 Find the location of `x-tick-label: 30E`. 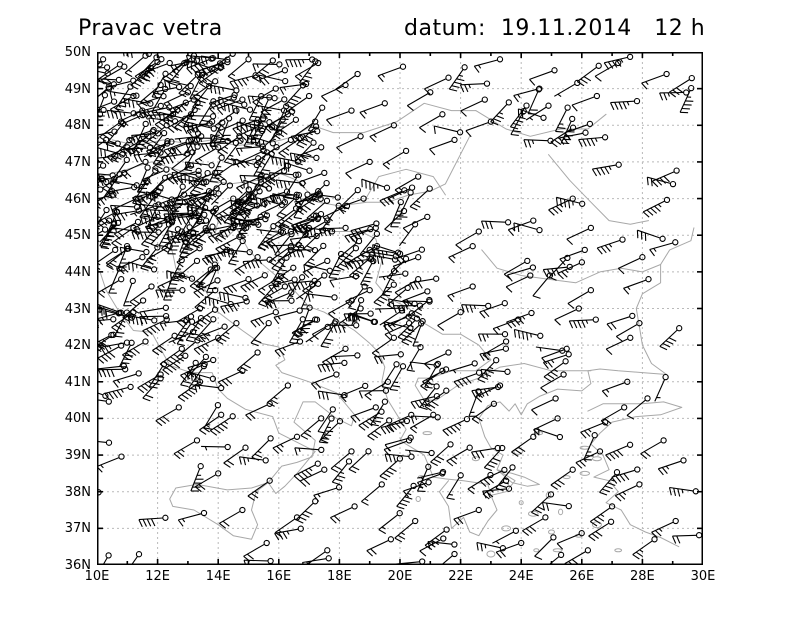

x-tick-label: 30E is located at coordinates (703, 576).